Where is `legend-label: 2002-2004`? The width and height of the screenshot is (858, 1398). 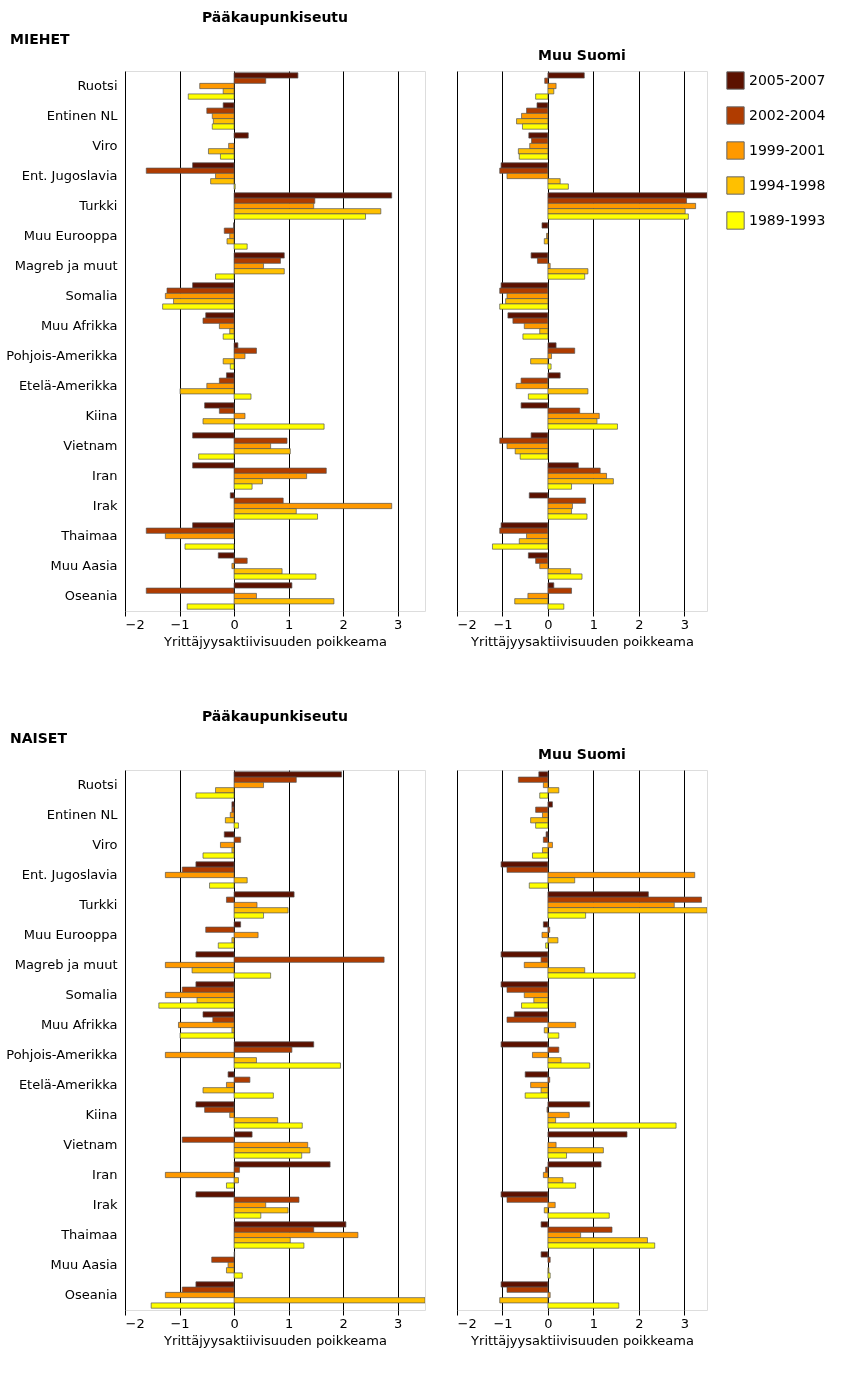
legend-label: 2002-2004 is located at coordinates (787, 114).